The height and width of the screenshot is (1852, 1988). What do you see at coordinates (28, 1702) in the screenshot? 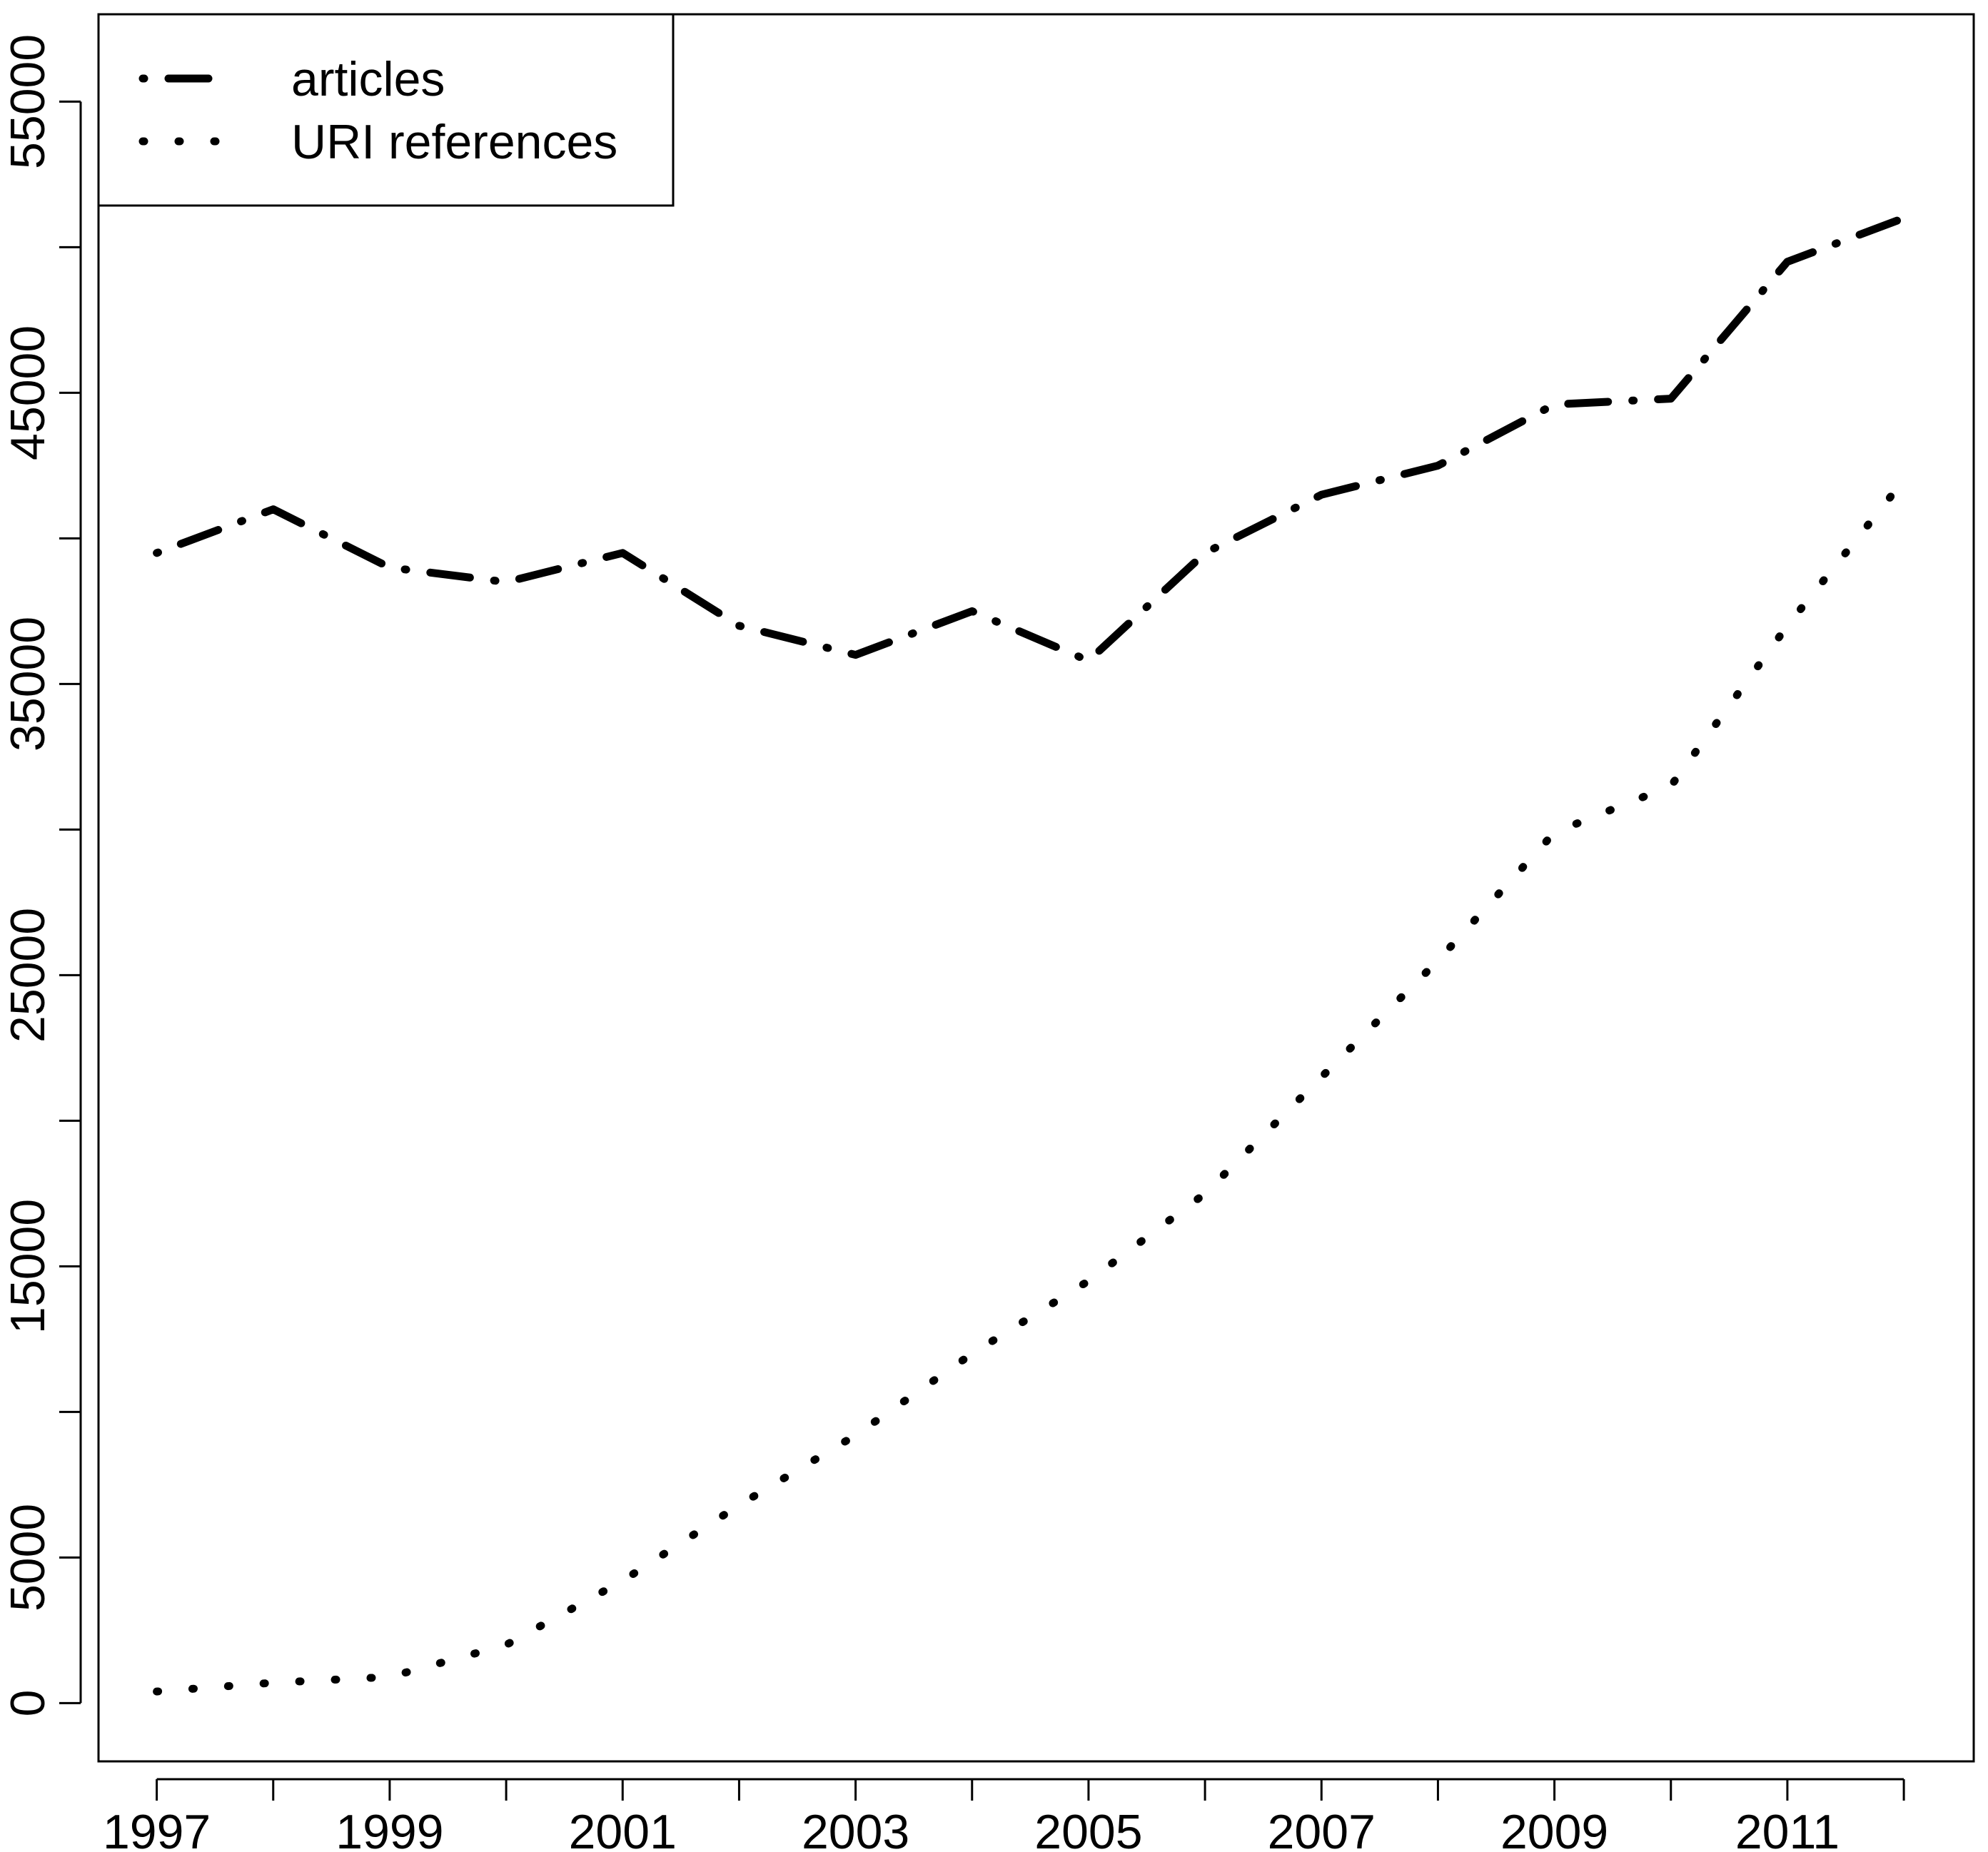
I see `y-tick-label-0: 0` at bounding box center [28, 1702].